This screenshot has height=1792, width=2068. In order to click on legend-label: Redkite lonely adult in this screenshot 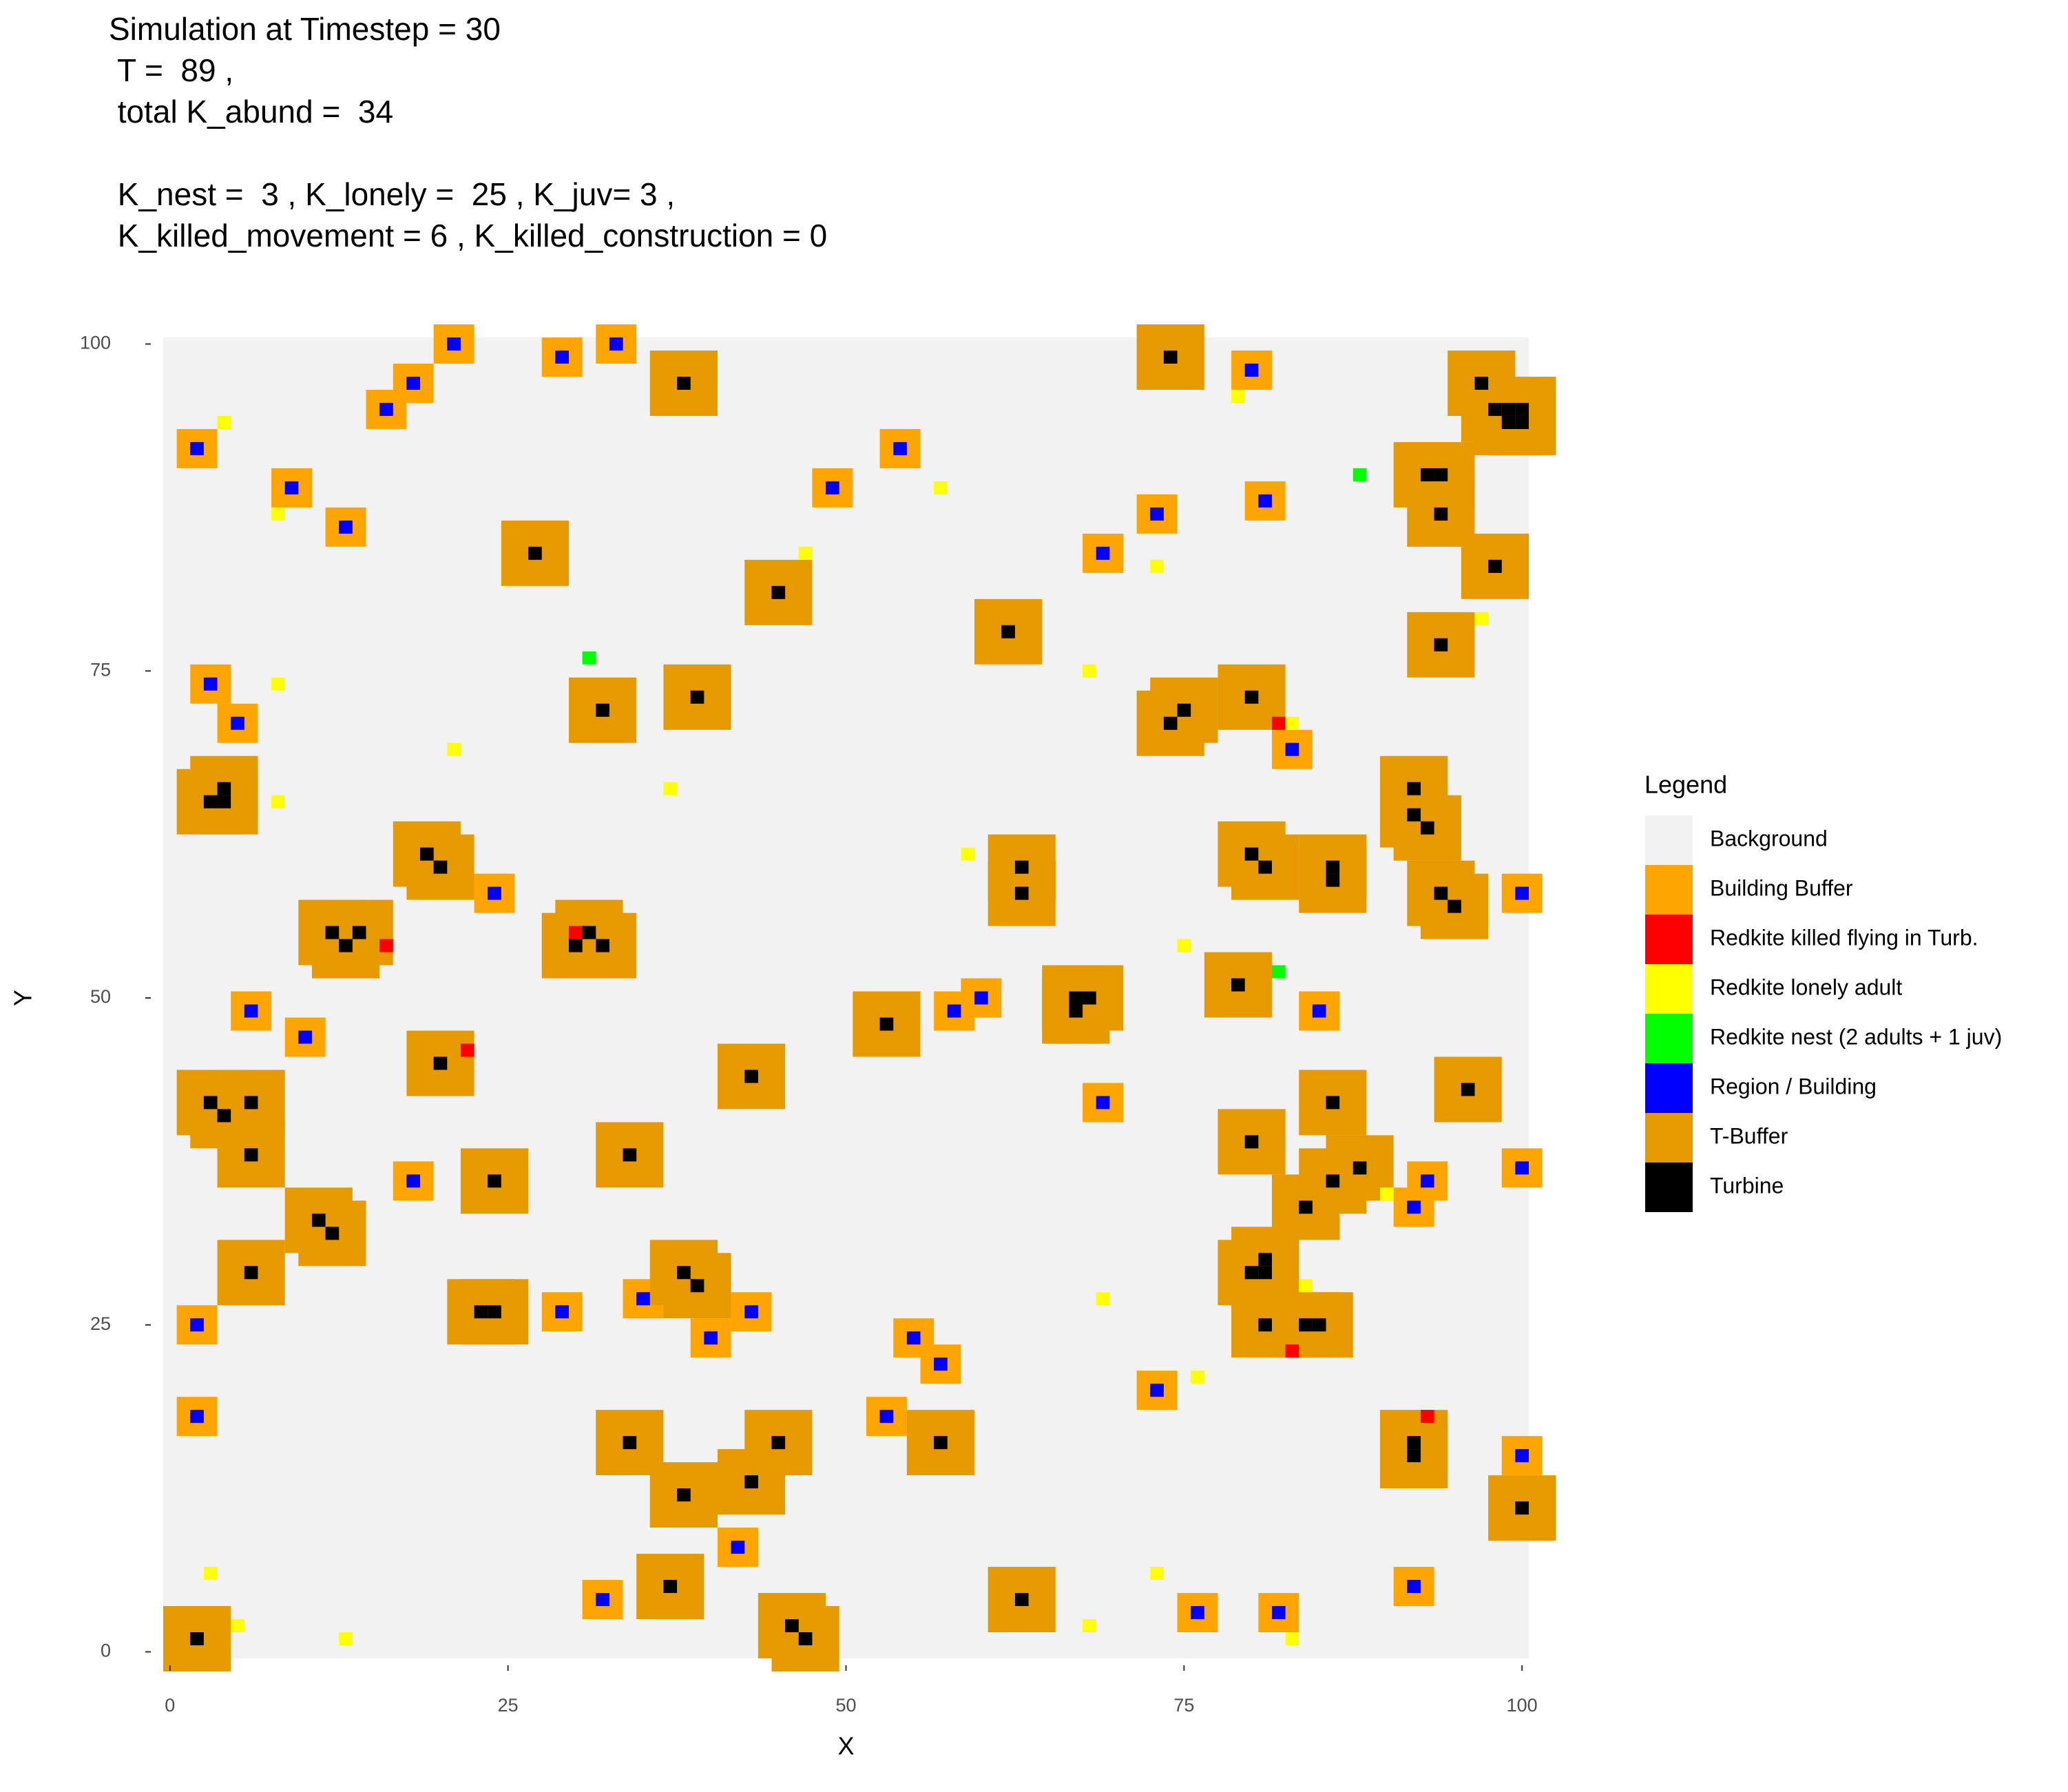, I will do `click(1806, 987)`.